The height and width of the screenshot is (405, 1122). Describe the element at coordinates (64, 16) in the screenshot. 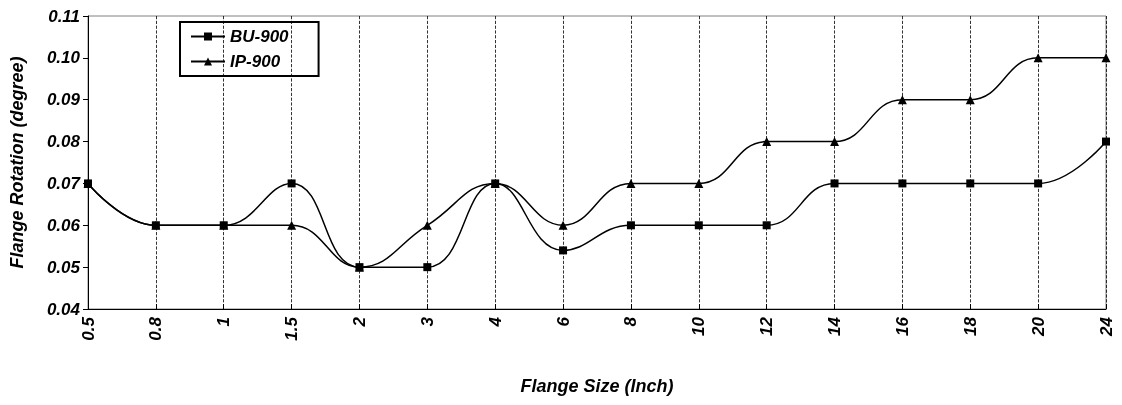

I see `y-tick-label: 0.11` at that location.